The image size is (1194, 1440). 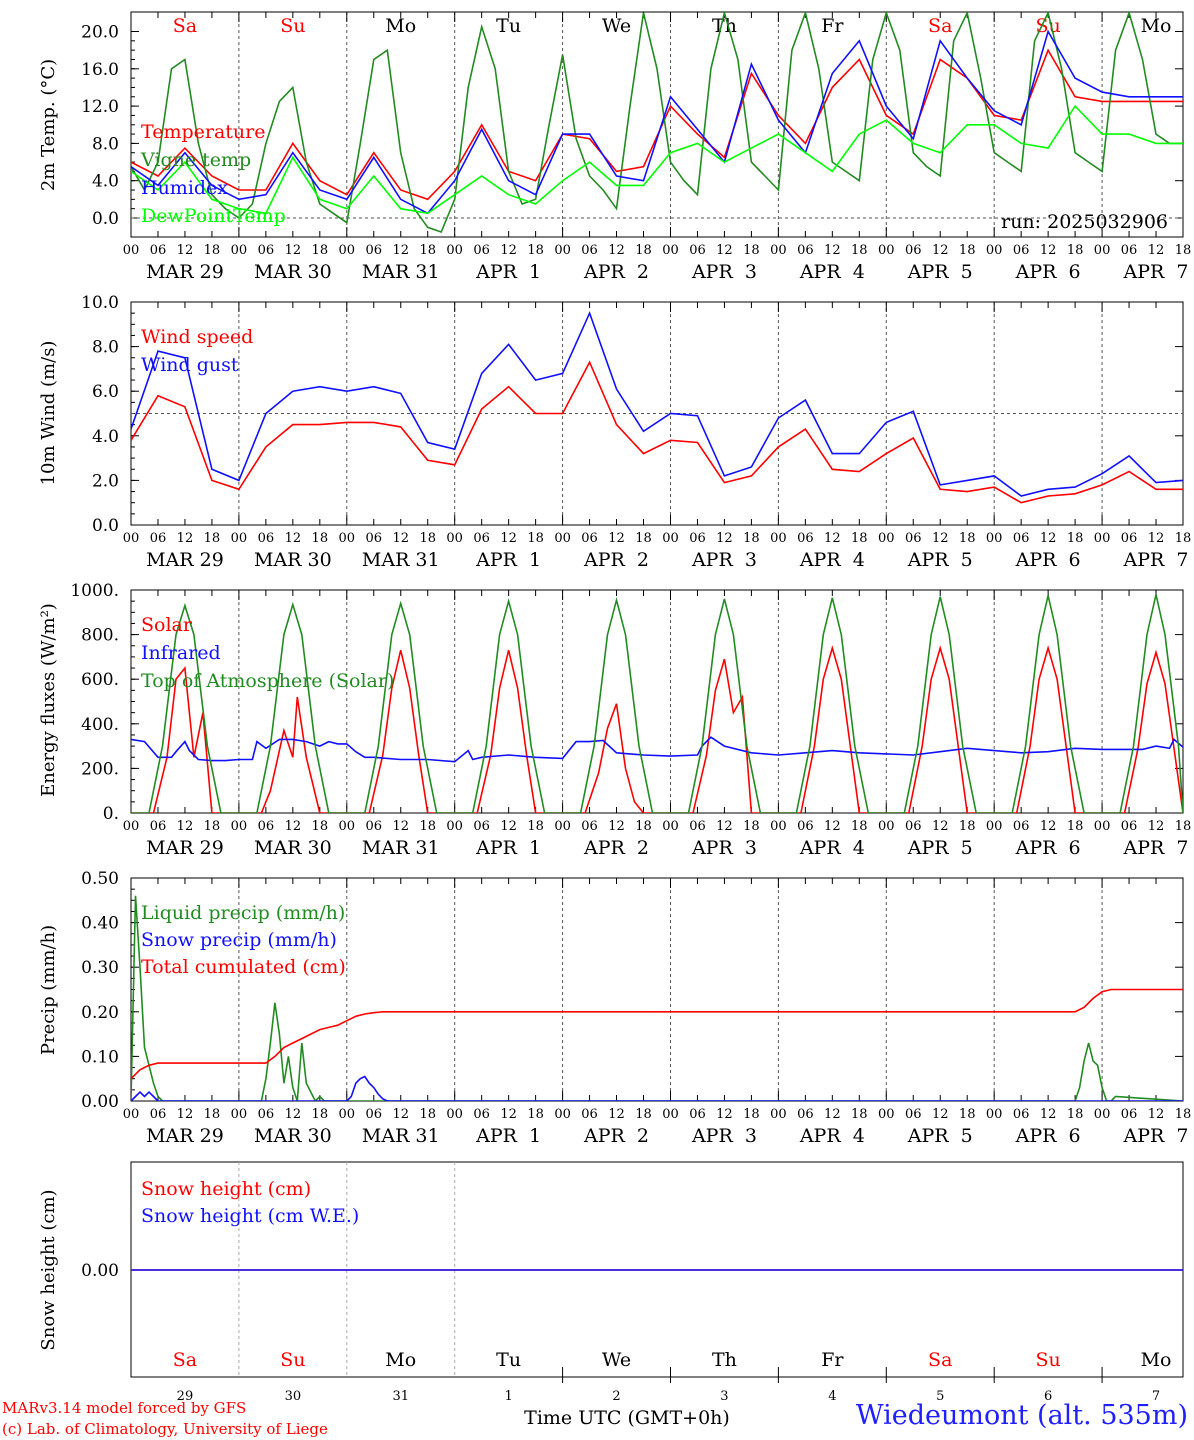 What do you see at coordinates (724, 848) in the screenshot?
I see `date-label-energy: APR 3` at bounding box center [724, 848].